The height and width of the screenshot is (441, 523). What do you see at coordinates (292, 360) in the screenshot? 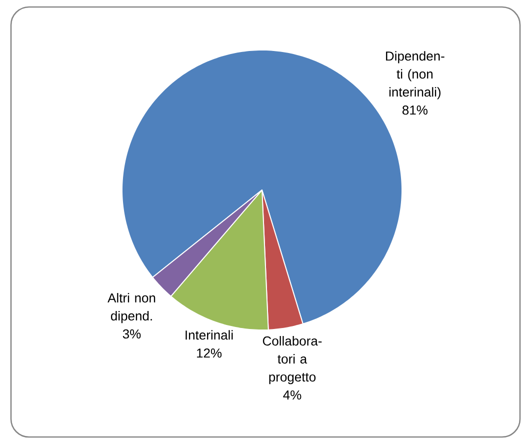
I see `slice-label: Collabora-tori a progetto` at bounding box center [292, 360].